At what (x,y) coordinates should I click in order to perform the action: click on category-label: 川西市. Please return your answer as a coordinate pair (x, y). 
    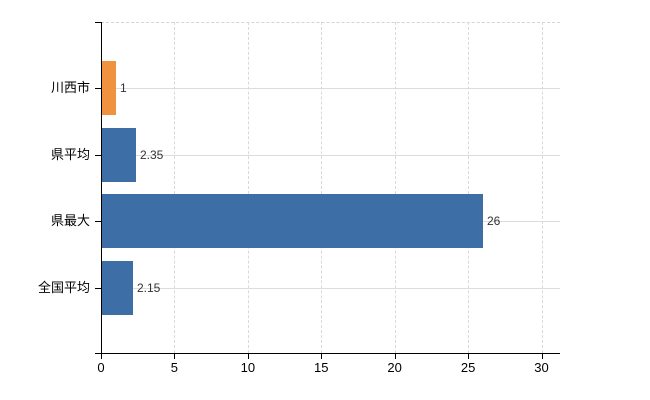
    Looking at the image, I should click on (70, 87).